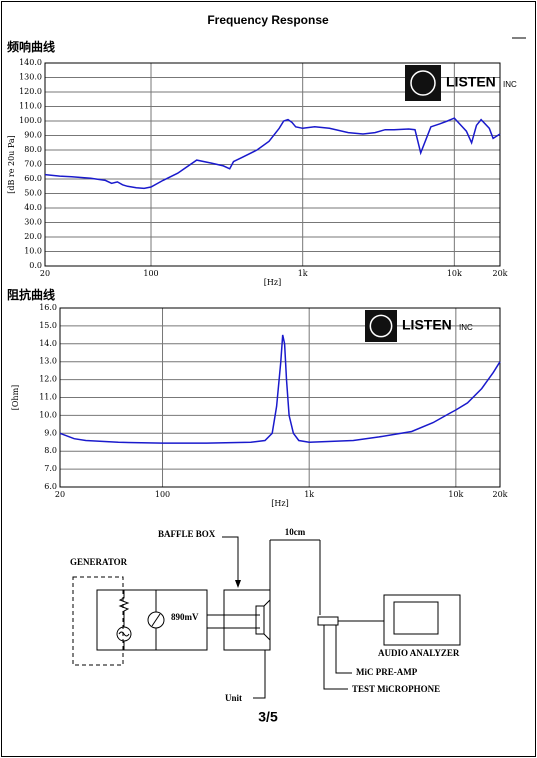  What do you see at coordinates (30, 77) in the screenshot?
I see `y-tick-label: 130.0` at bounding box center [30, 77].